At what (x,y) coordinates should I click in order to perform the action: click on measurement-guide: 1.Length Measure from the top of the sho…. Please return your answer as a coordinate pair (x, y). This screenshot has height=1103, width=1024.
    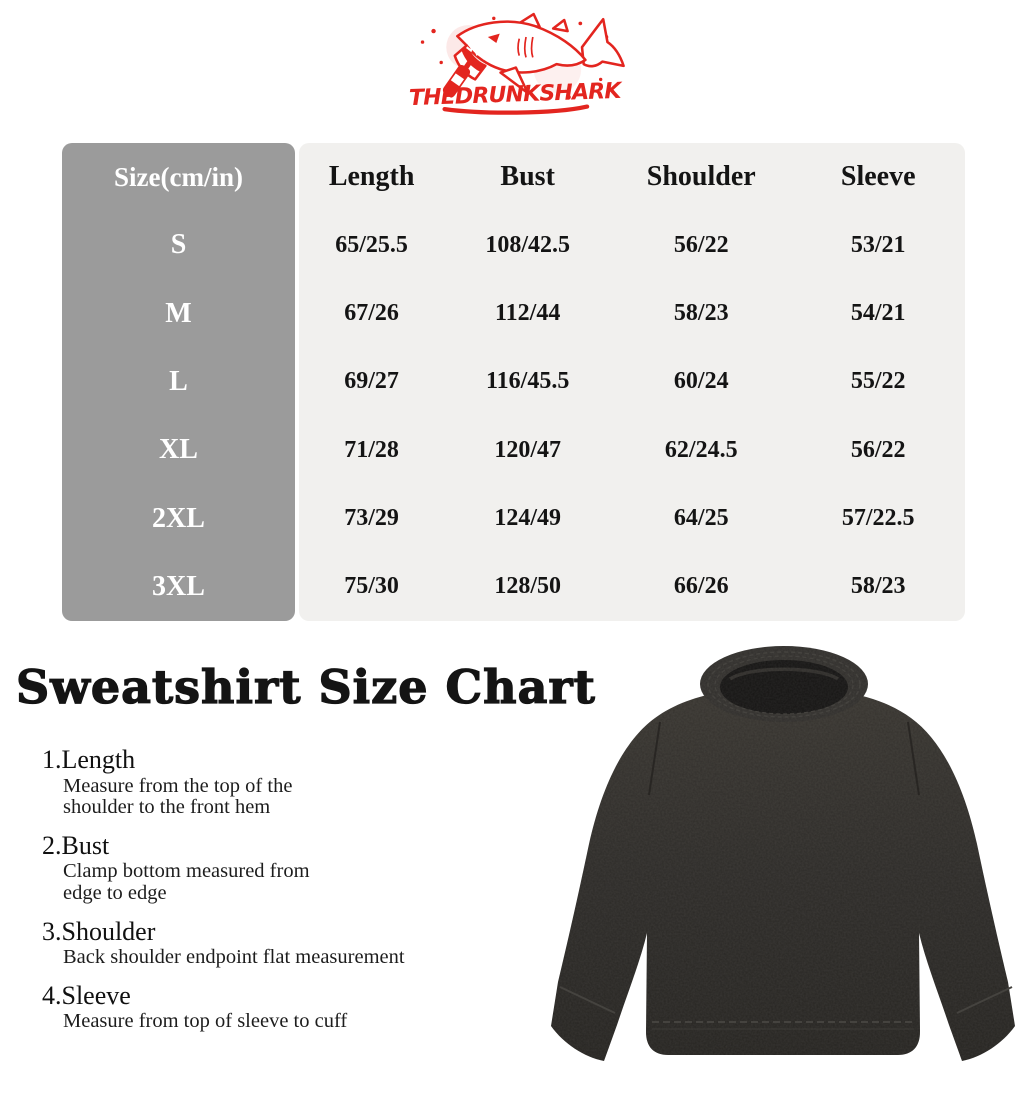
    Looking at the image, I should click on (292, 894).